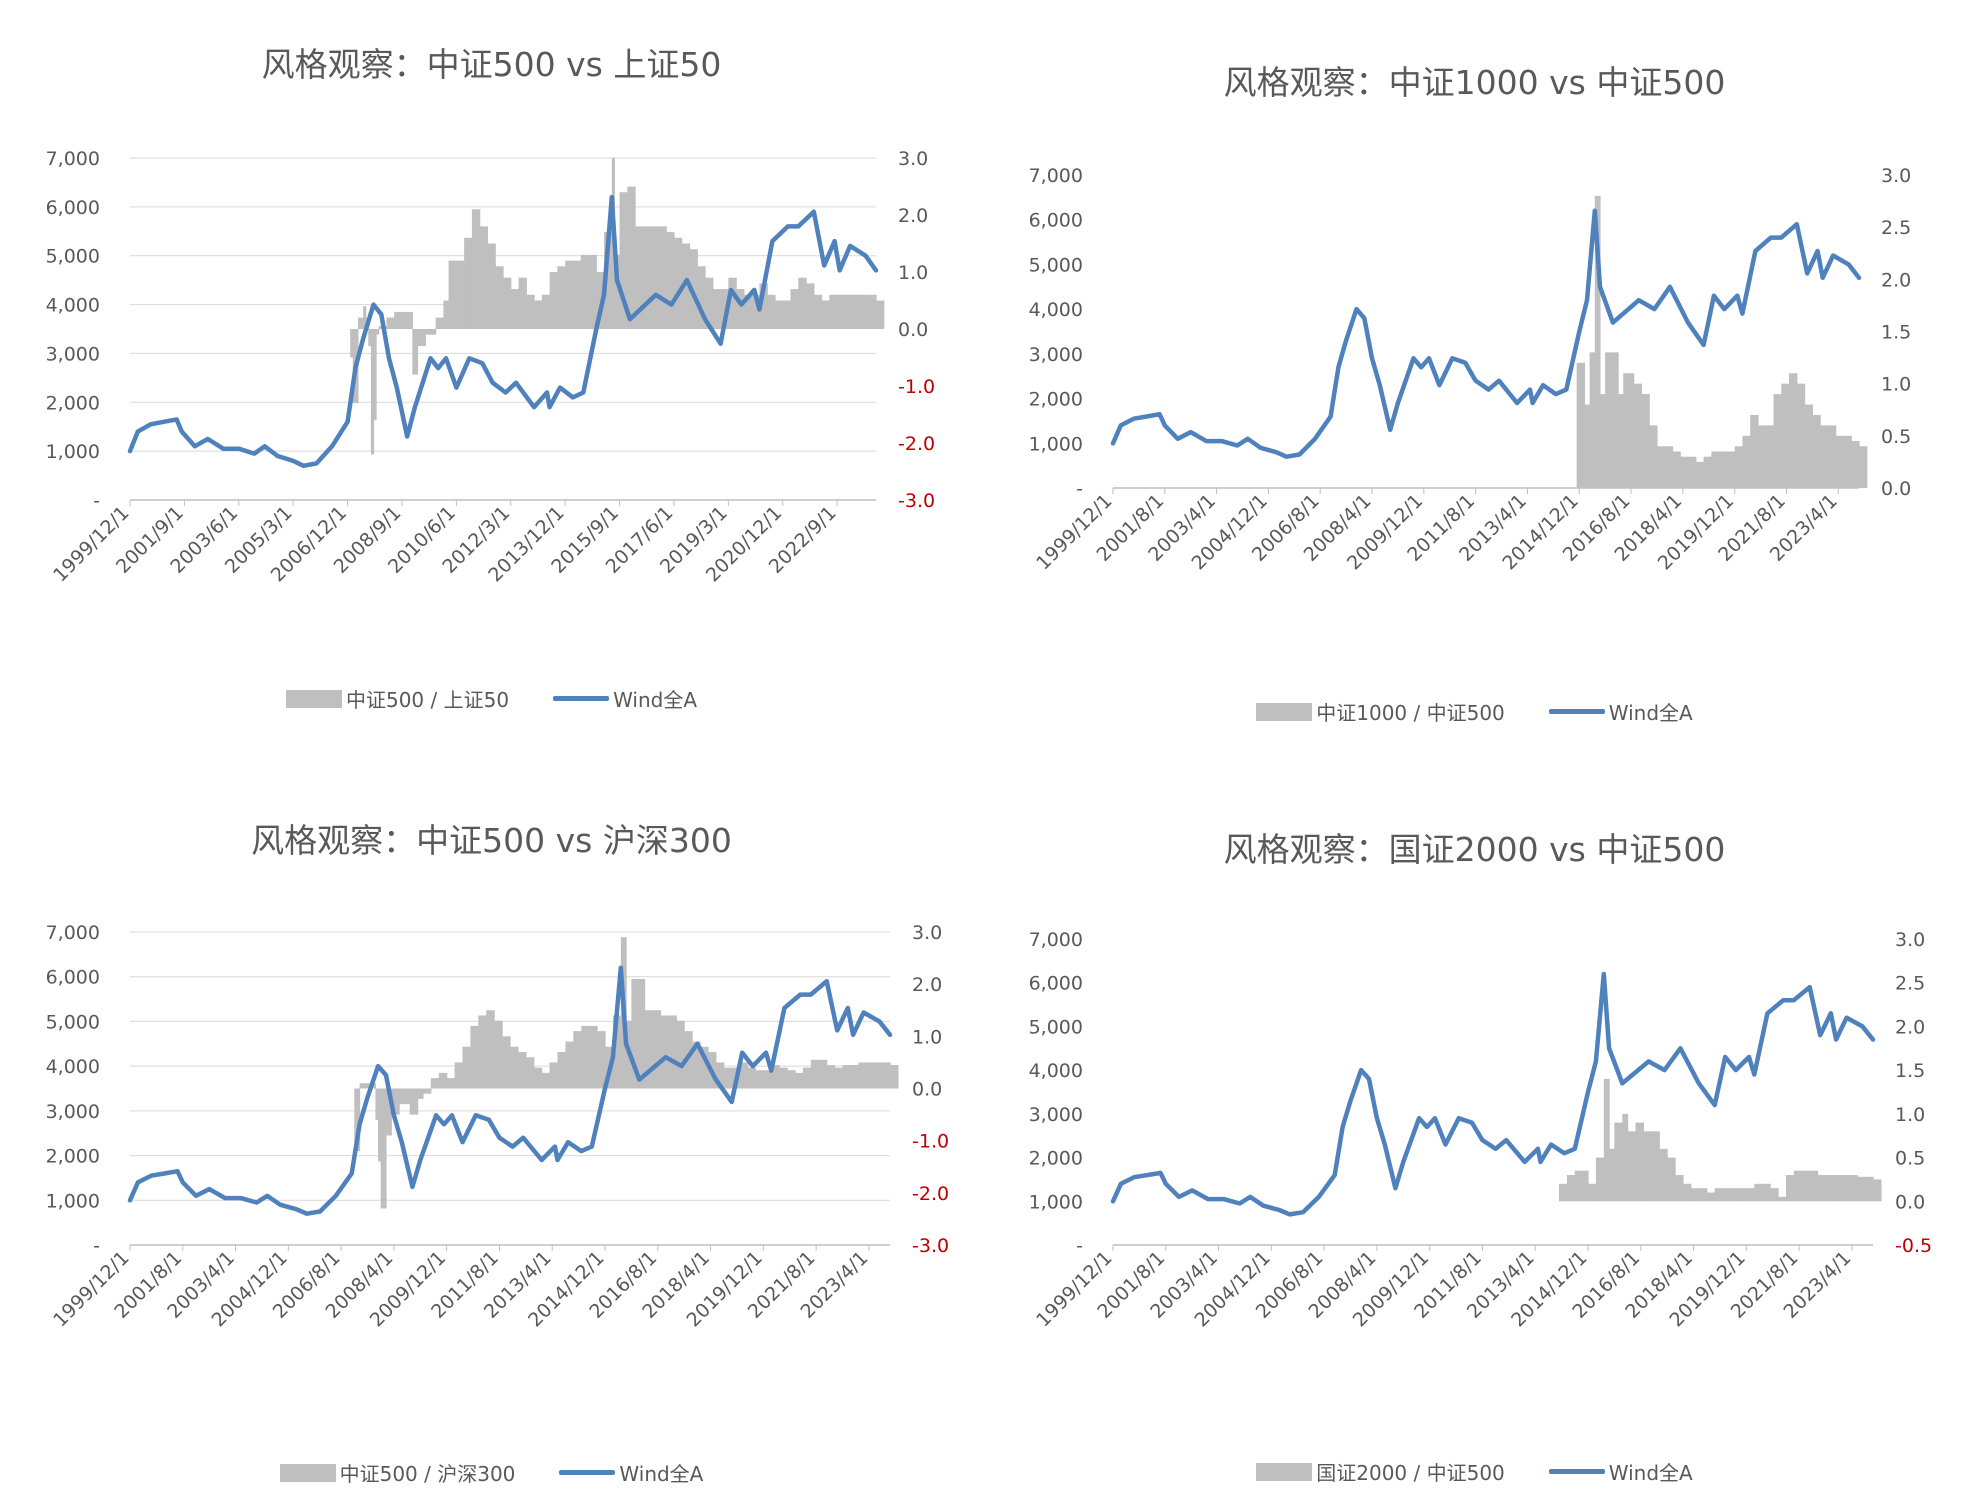 This screenshot has width=1966, height=1494. I want to click on left-axis-tick-label: 5,000, so click(73, 1022).